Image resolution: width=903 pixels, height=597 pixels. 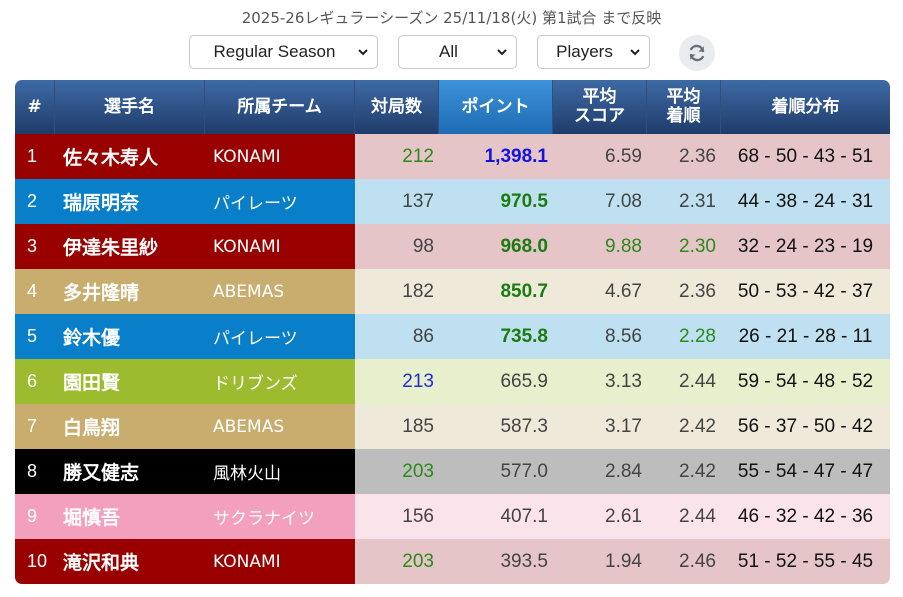 I want to click on header-rank: #, so click(x=35, y=107).